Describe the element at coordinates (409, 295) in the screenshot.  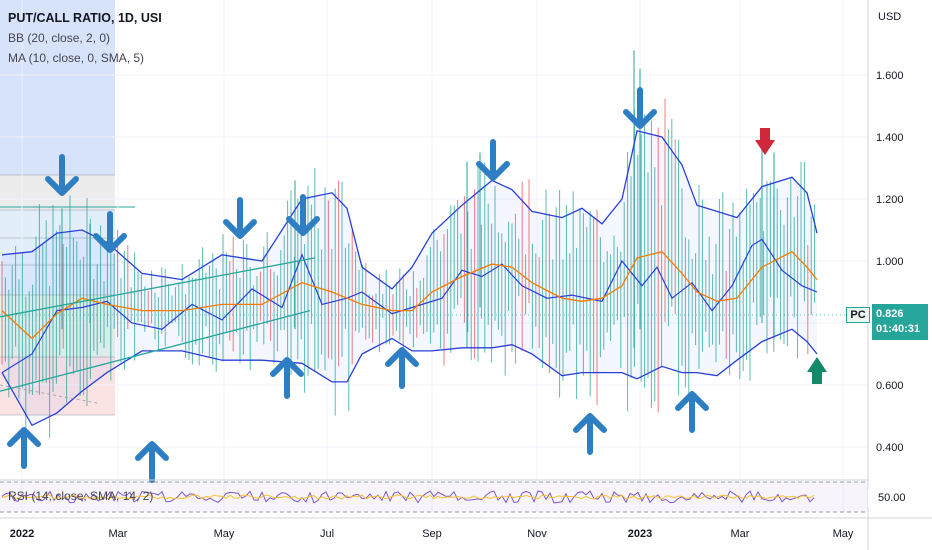
I see `ma-line` at that location.